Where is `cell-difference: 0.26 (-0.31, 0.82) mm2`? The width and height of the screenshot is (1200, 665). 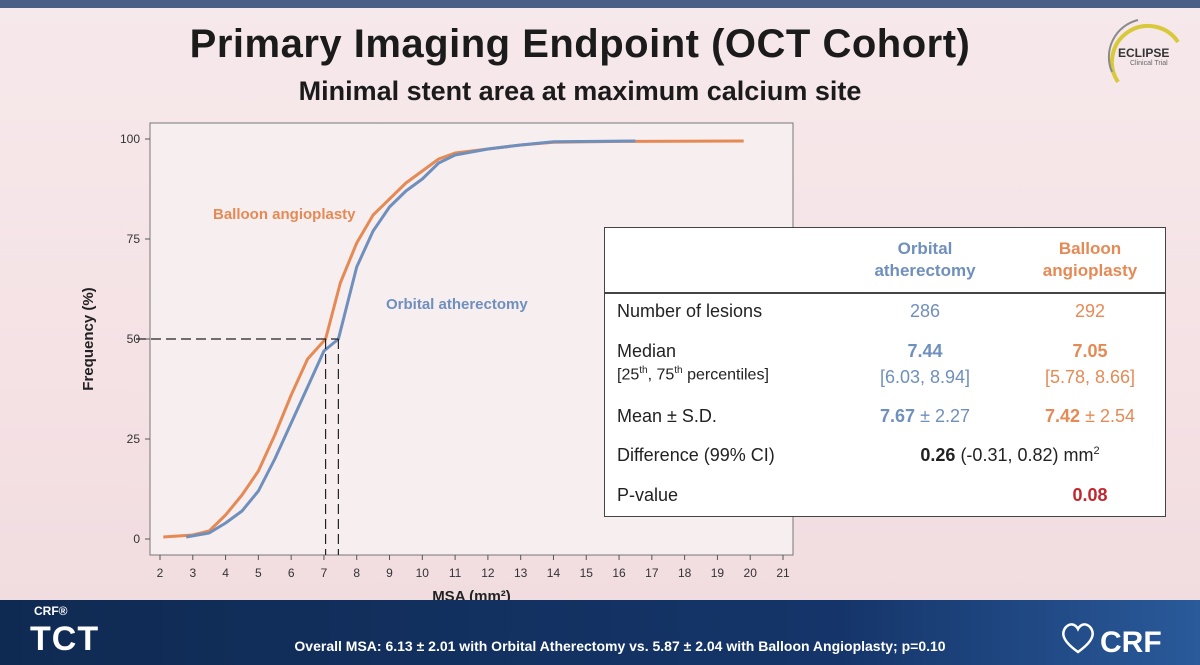
cell-difference: 0.26 (-0.31, 0.82) mm2 is located at coordinates (1010, 455).